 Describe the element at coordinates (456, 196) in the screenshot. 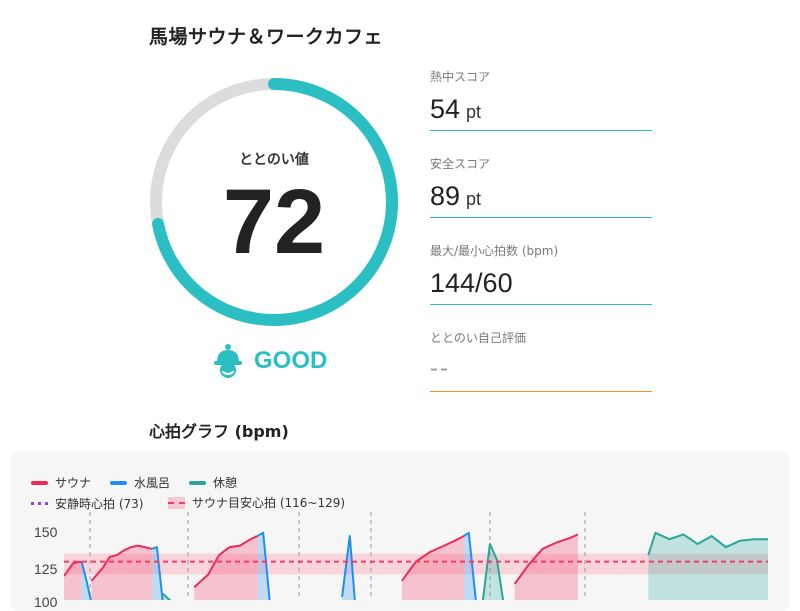

I see `safety-score-value: 89 pt` at that location.